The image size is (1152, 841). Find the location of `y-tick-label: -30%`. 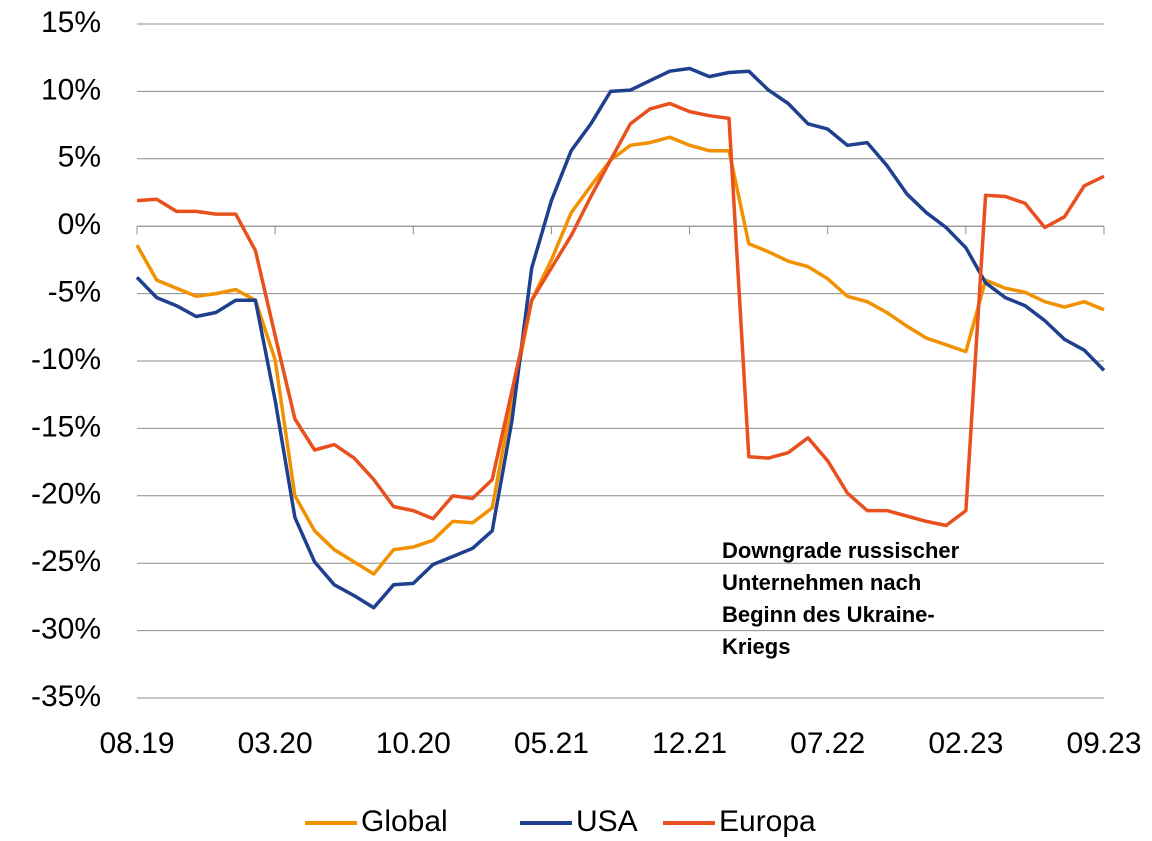

y-tick-label: -30% is located at coordinates (66, 629).